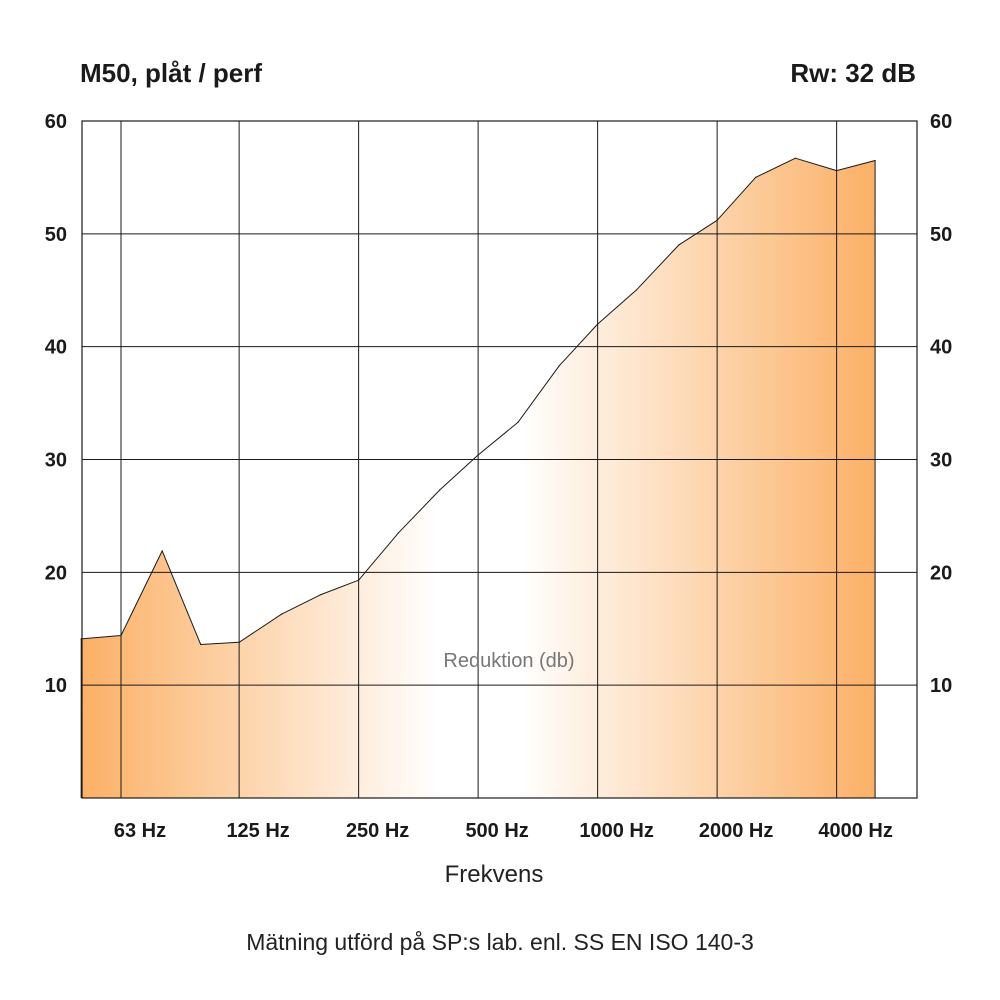  What do you see at coordinates (171, 73) in the screenshot?
I see `chart-title: M50, plåt / perf` at bounding box center [171, 73].